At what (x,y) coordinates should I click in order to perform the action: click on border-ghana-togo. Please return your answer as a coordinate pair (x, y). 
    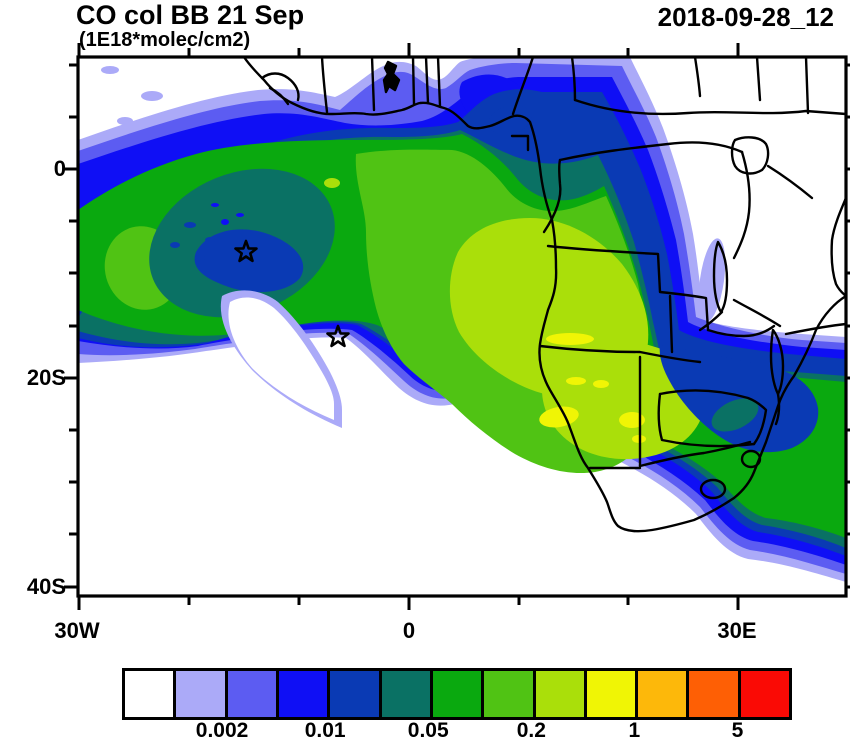
    Looking at the image, I should click on (413, 81).